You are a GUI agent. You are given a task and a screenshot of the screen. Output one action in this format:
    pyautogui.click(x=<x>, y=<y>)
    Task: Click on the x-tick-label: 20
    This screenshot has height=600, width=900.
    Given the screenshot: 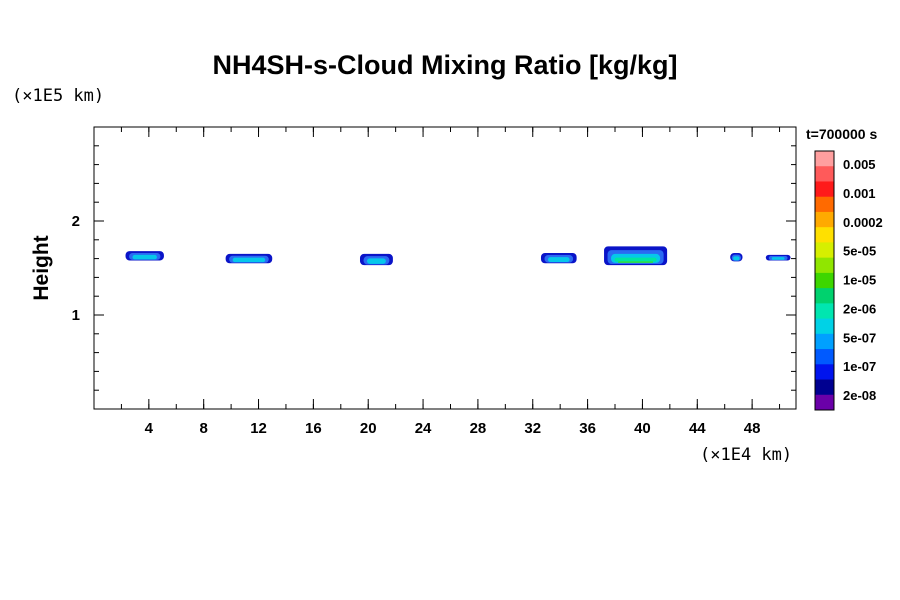 What is the action you would take?
    pyautogui.click(x=368, y=428)
    